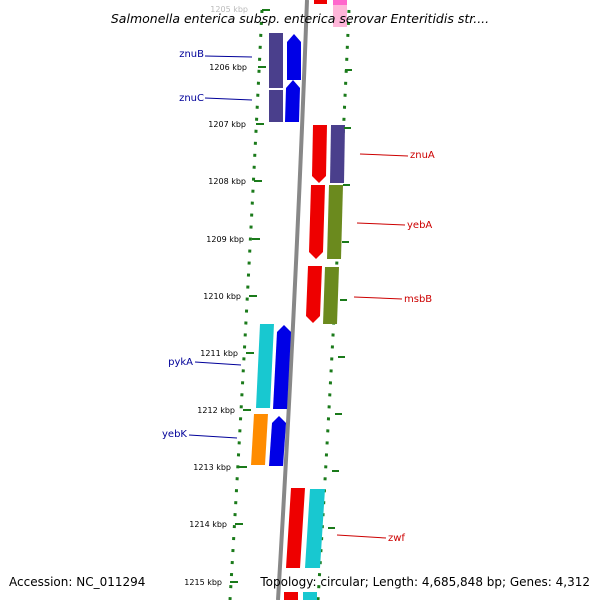  Describe the element at coordinates (419, 225) in the screenshot. I see `gene-label-yebA: yebA` at that location.